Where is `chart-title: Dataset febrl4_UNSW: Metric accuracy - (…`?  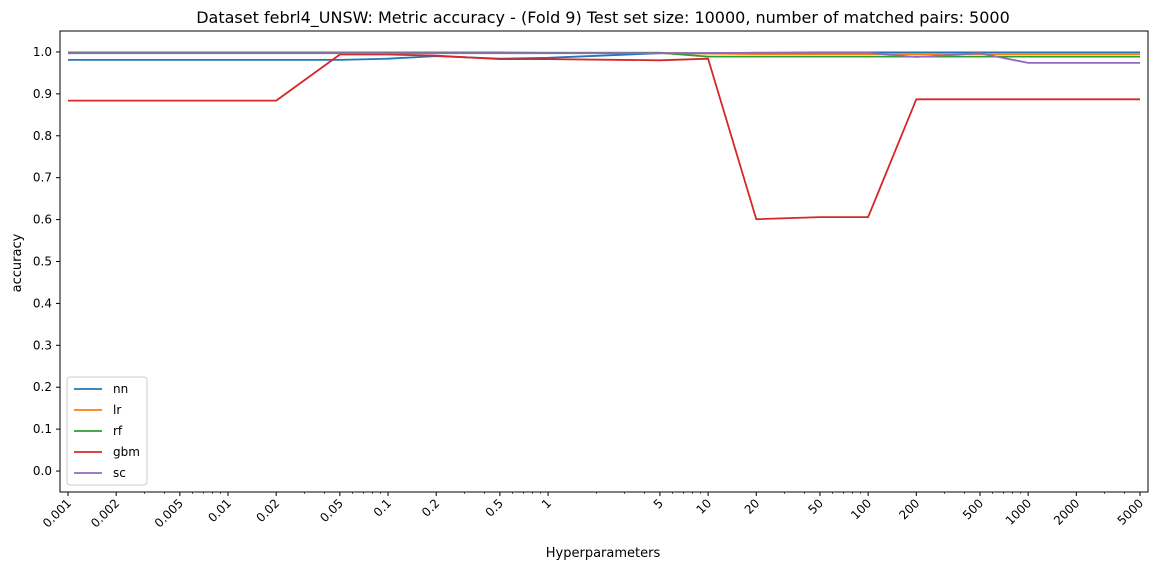
chart-title: Dataset febrl4_UNSW: Metric accuracy - (… is located at coordinates (603, 18).